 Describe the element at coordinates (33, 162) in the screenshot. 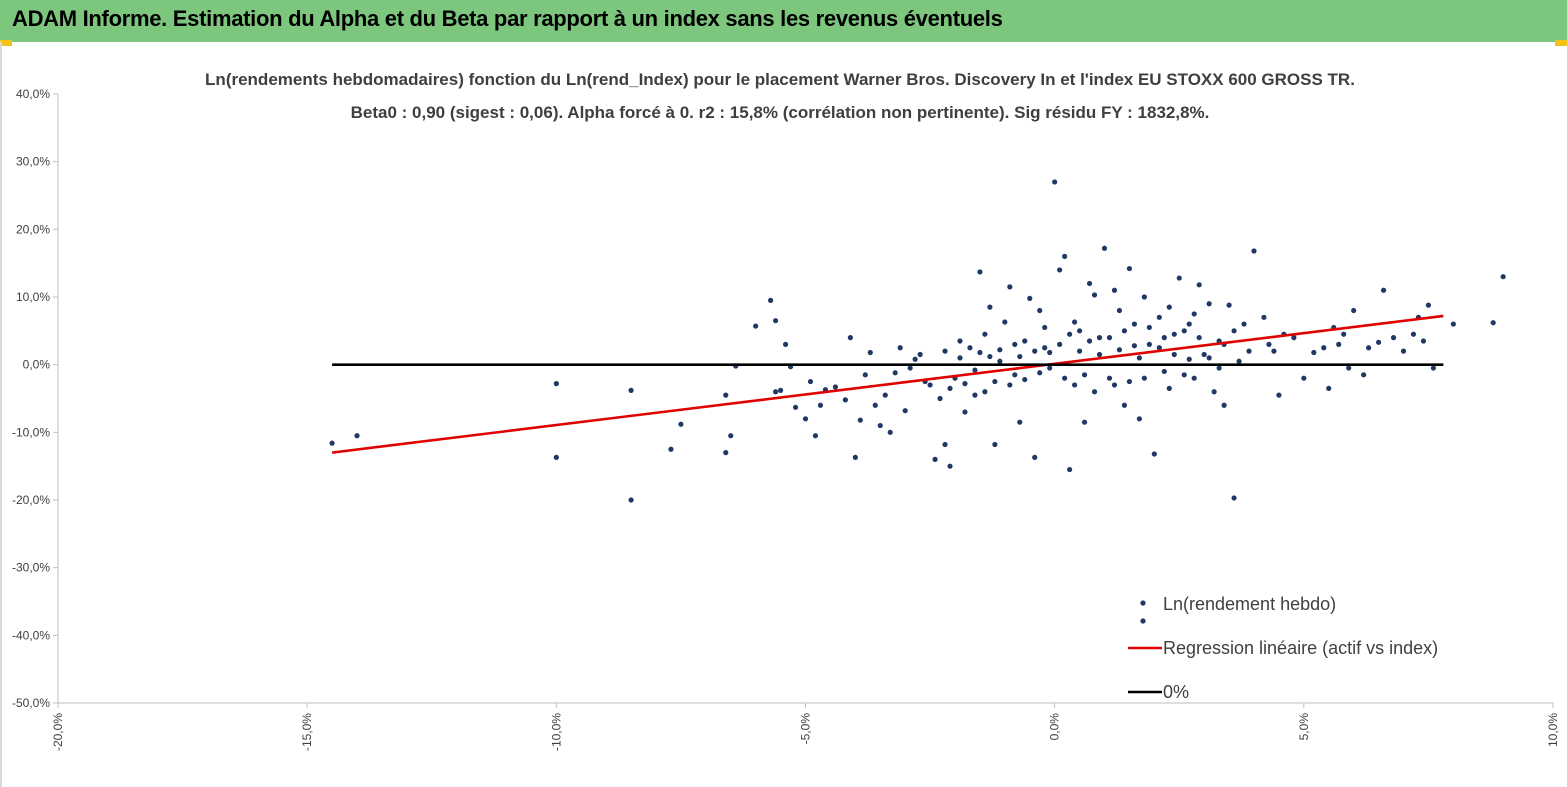

I see `y-tick-label: 30,0%` at that location.